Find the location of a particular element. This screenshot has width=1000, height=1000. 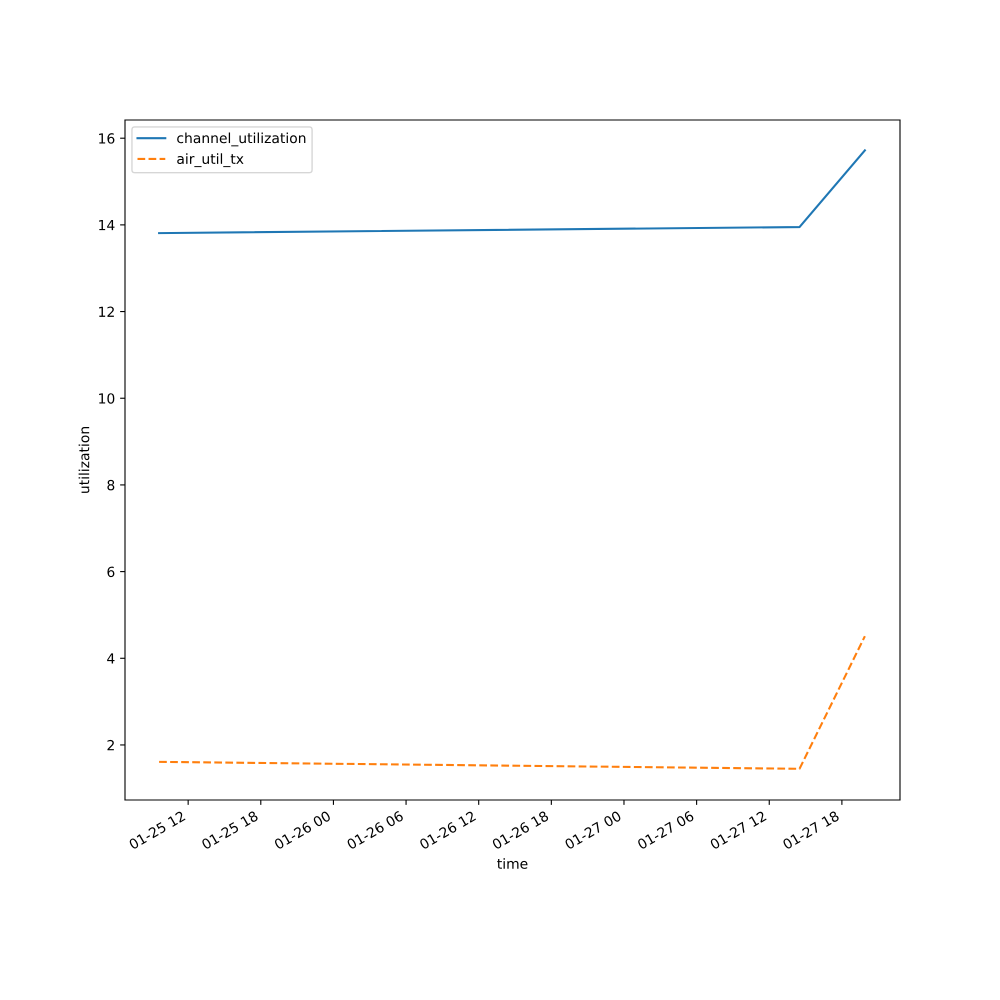

y-tick-label: 8 is located at coordinates (110, 485).